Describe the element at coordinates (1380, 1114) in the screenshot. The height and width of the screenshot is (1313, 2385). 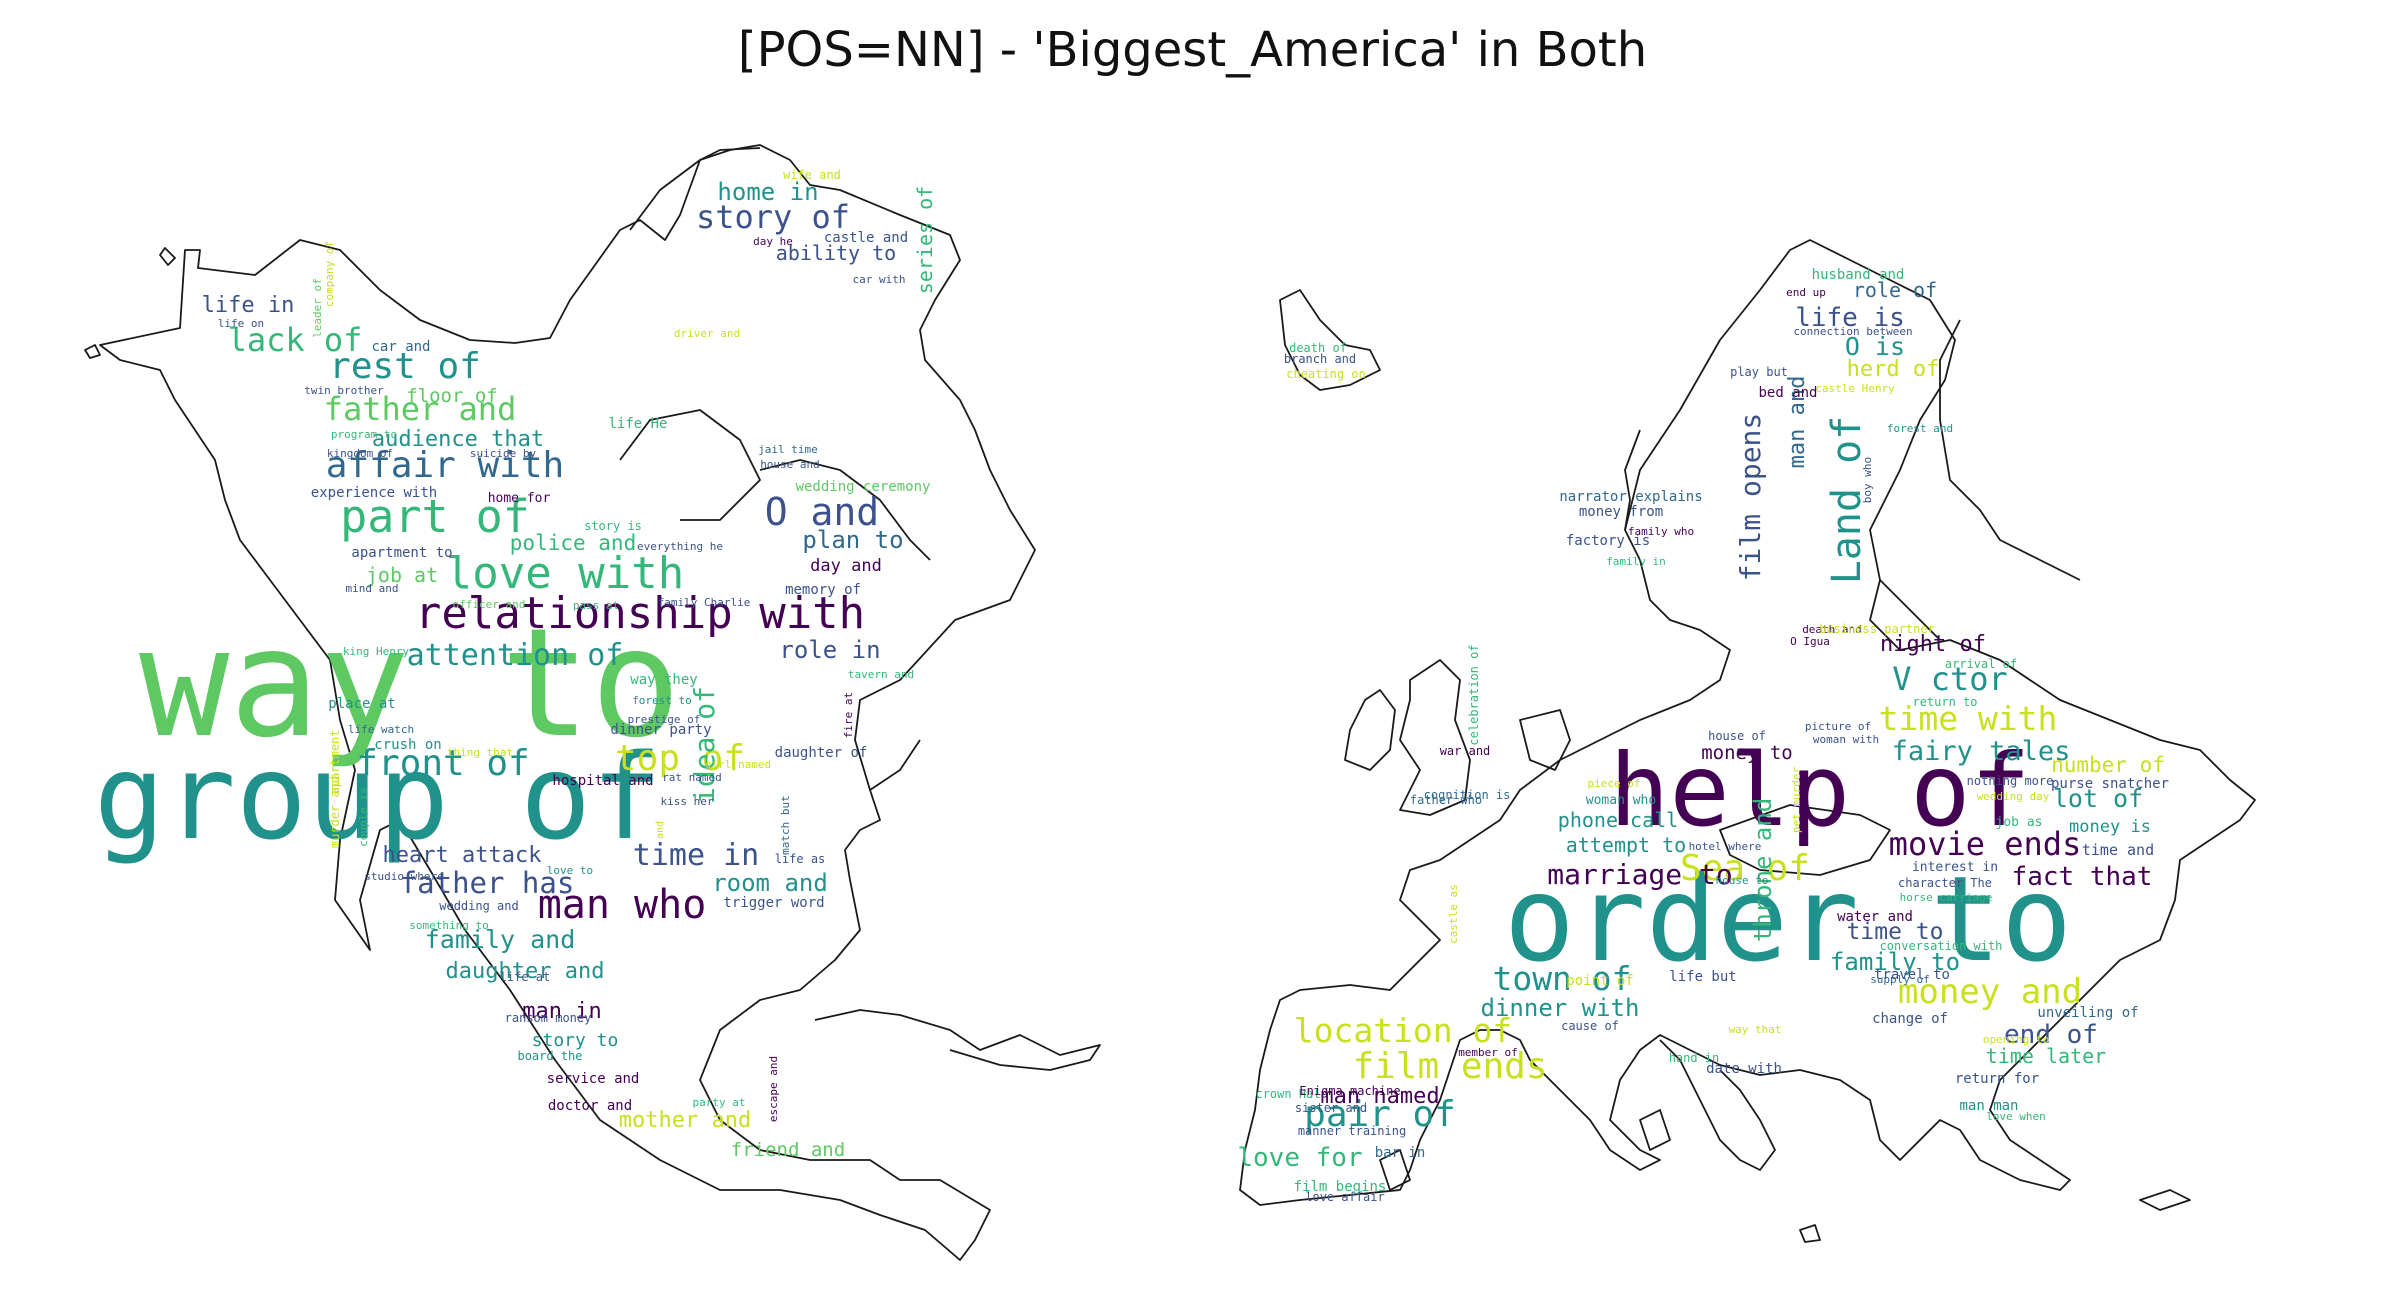
I see `word-pair-of: pair of` at that location.